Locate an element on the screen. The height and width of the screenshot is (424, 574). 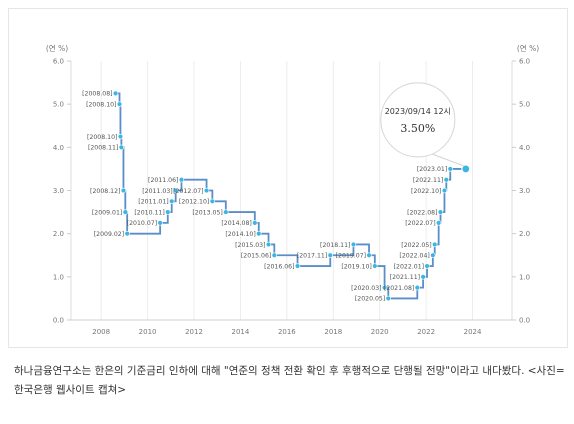
data-label: [2015.03] is located at coordinates (250, 245).